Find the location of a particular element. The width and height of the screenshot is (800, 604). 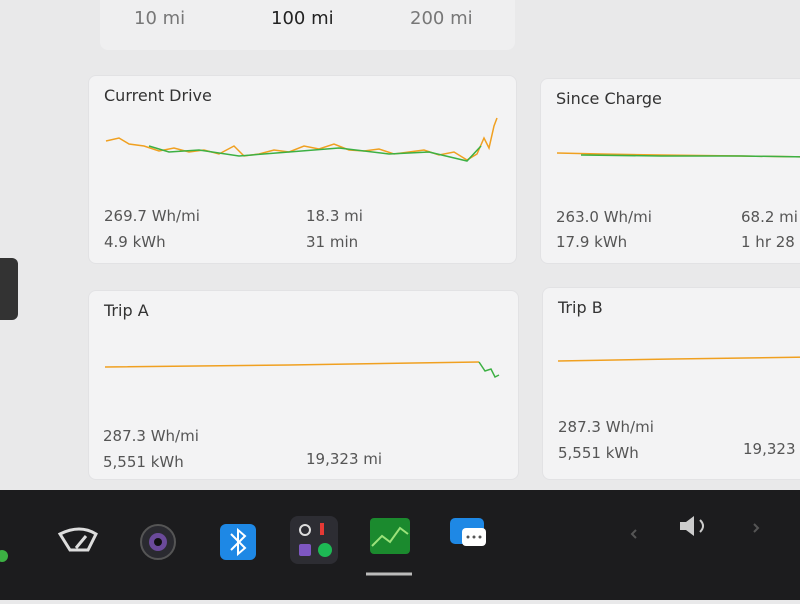

camera-icon is located at coordinates (158, 542).